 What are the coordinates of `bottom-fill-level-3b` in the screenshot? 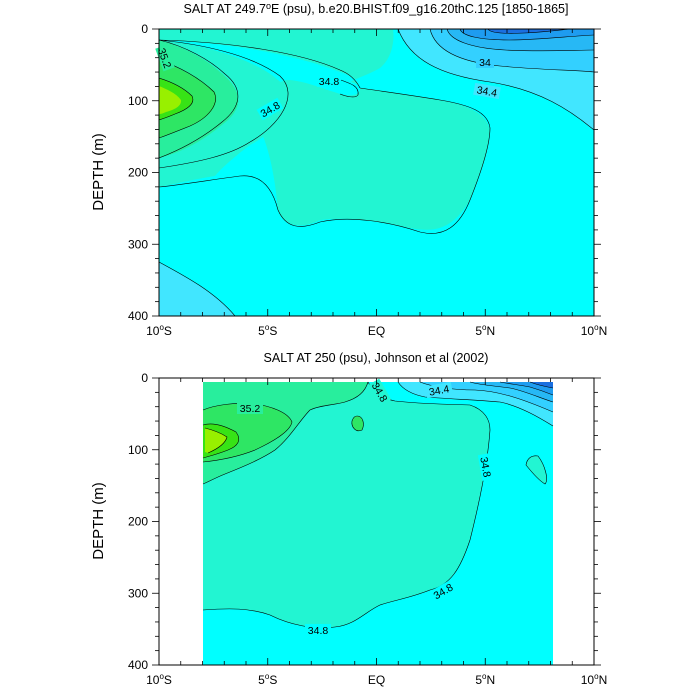 It's located at (536, 469).